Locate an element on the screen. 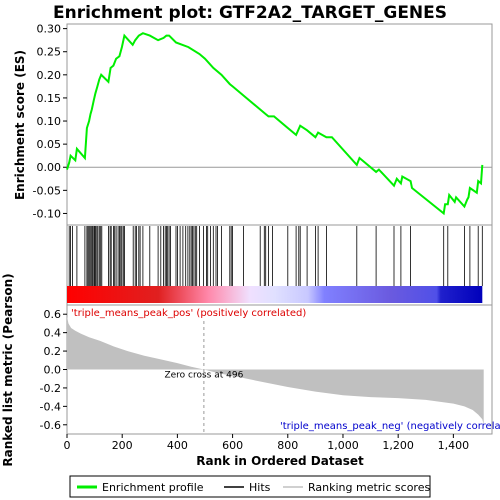 This screenshot has height=500, width=500. metric-x-tick-label: 1,400 is located at coordinates (454, 445).